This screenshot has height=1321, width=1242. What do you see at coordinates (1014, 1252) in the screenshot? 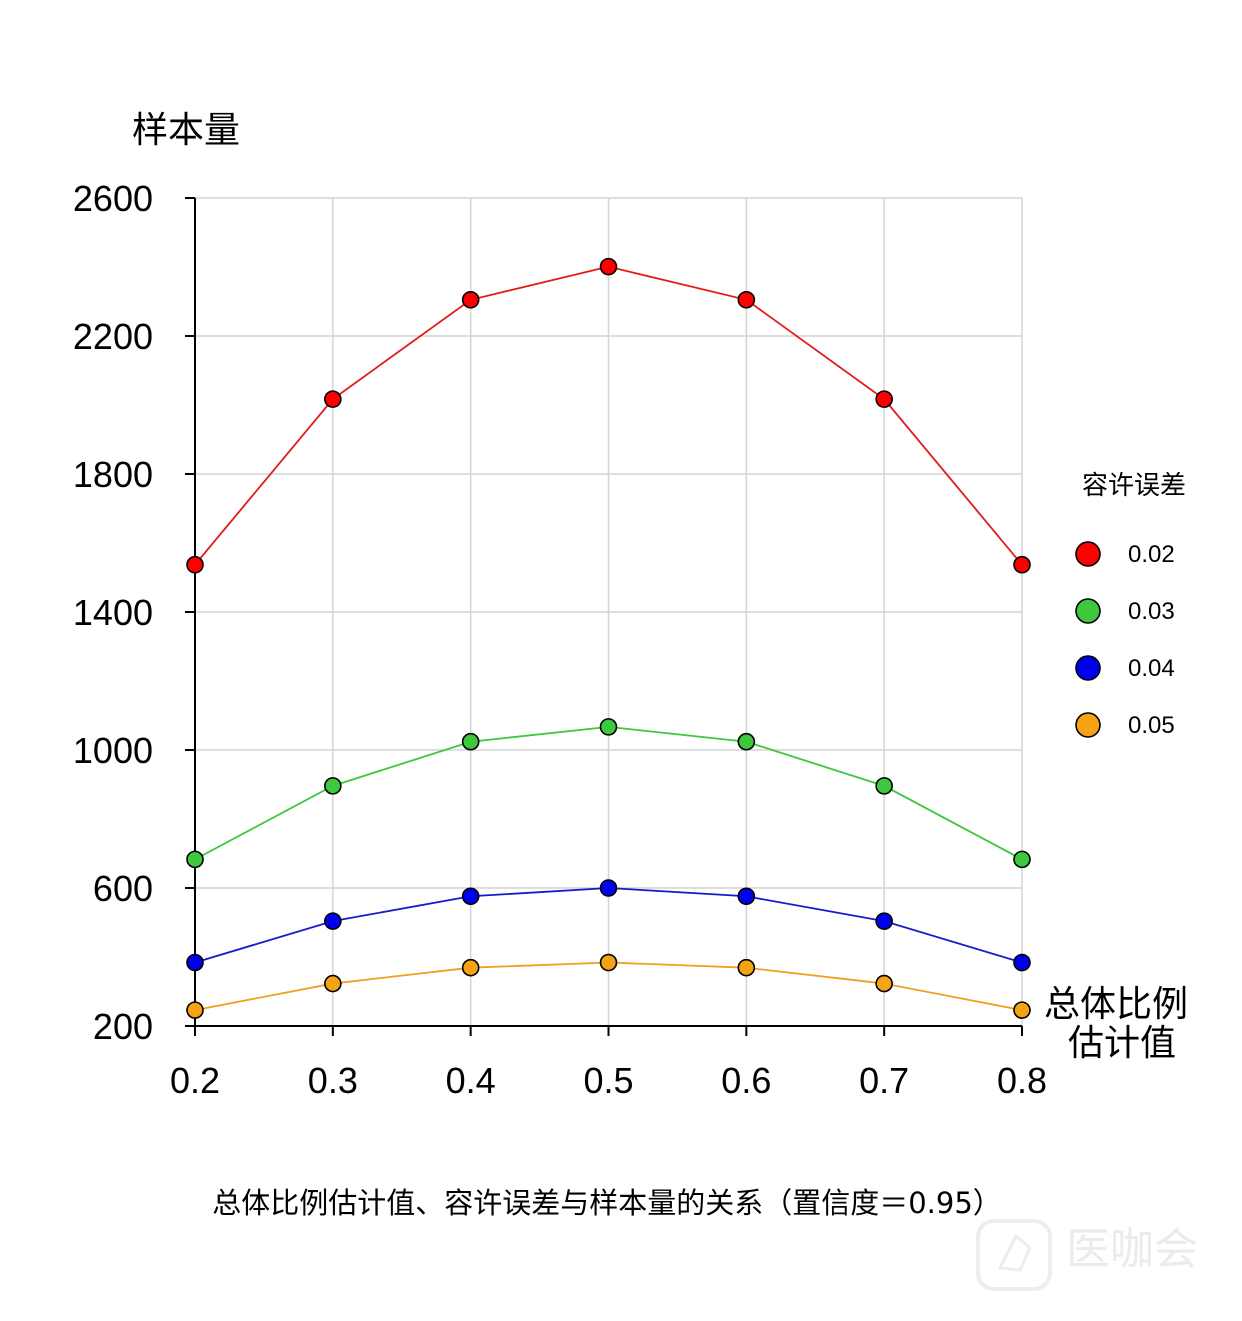
I see `watermark-logo-mark` at bounding box center [1014, 1252].